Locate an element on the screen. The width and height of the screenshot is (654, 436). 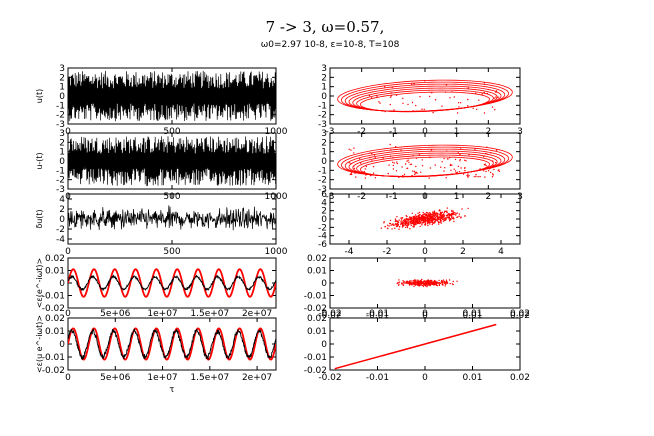
y-tick-label: 1 is located at coordinates (62, 88).